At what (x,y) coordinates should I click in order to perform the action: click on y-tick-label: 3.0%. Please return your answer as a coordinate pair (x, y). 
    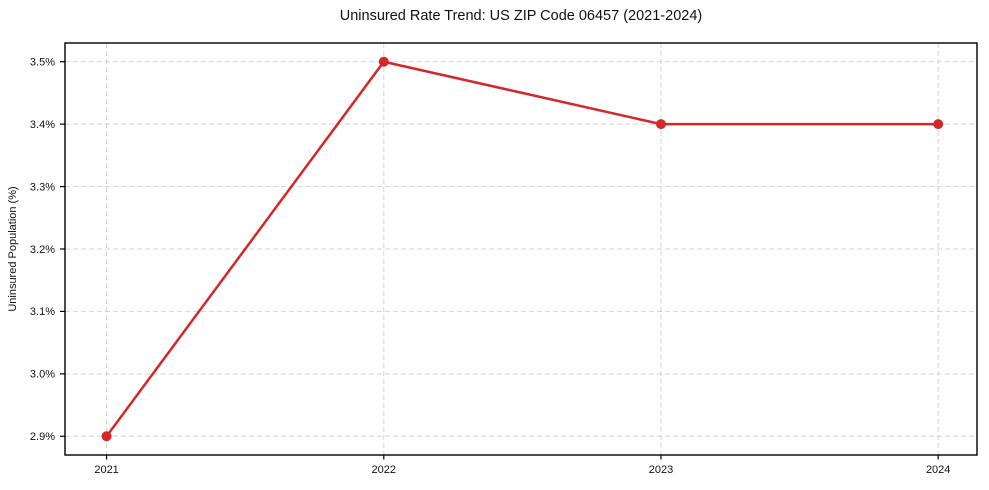
    Looking at the image, I should click on (42, 375).